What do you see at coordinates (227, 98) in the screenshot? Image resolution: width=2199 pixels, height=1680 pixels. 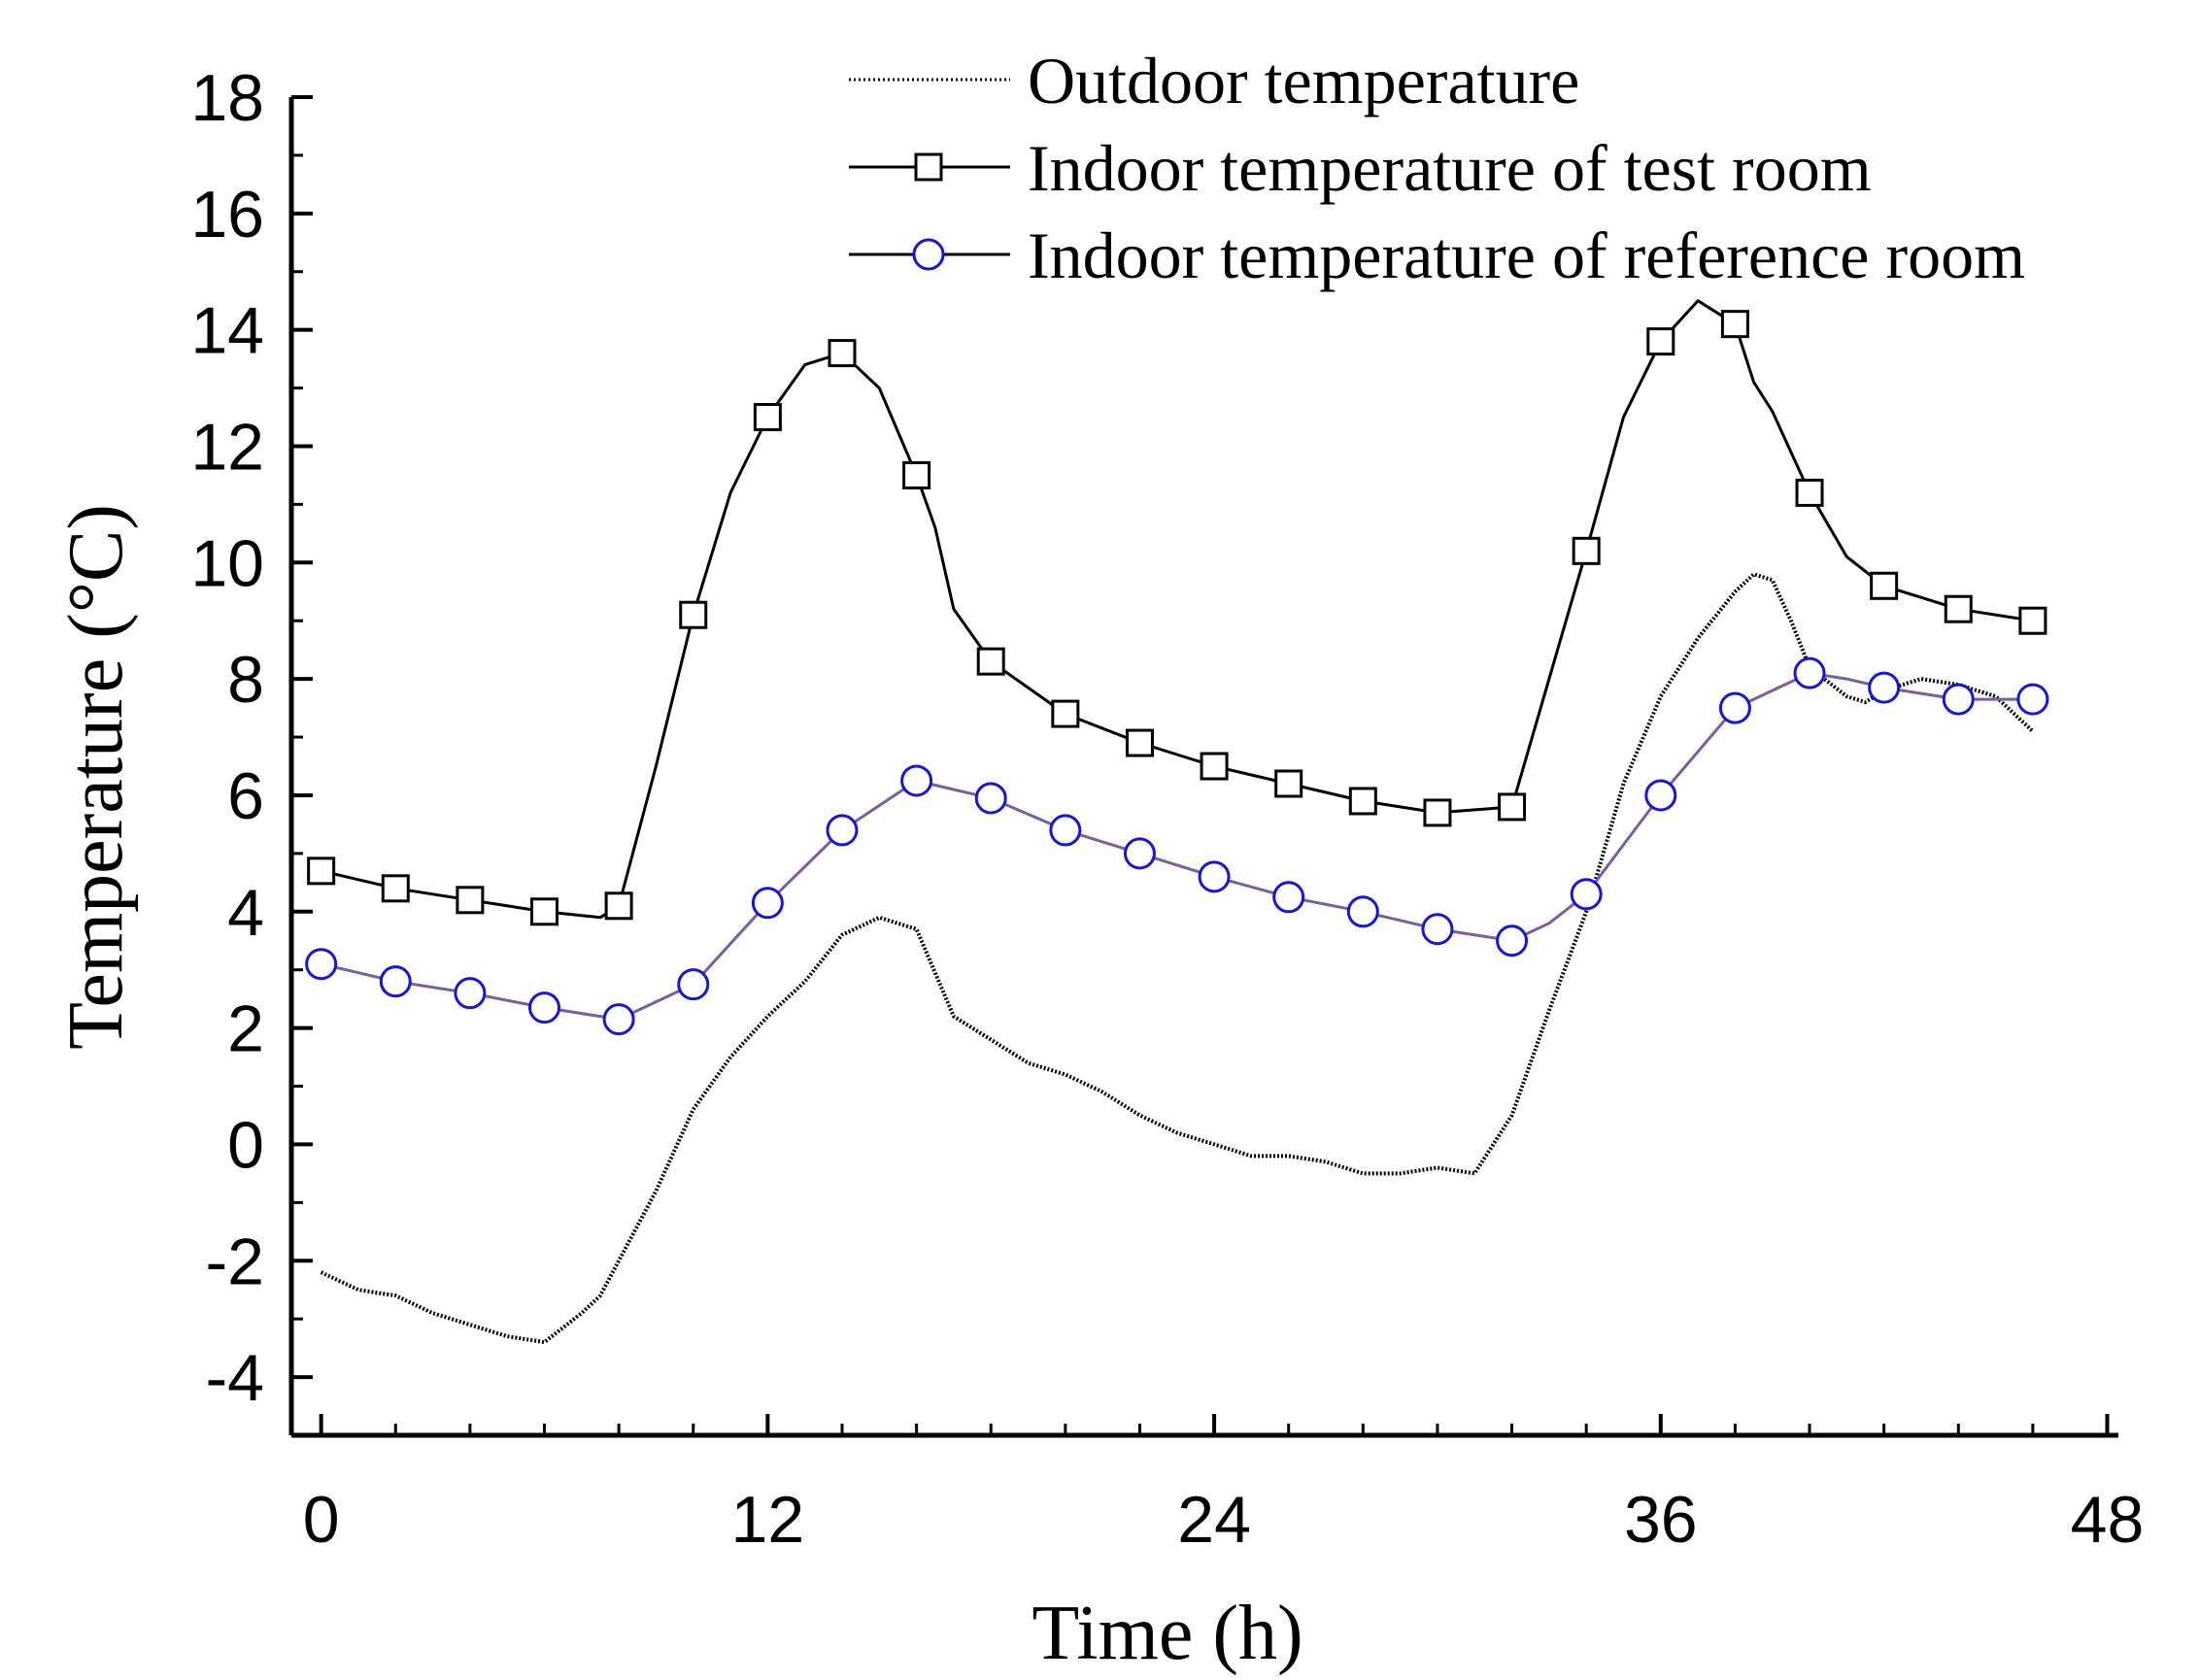 I see `y-tick-label: 18` at bounding box center [227, 98].